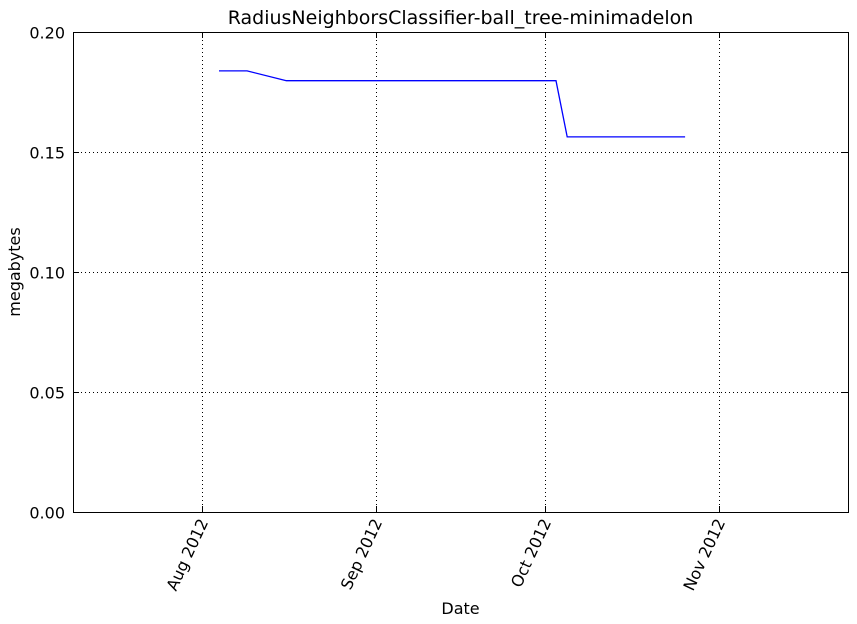 This screenshot has height=624, width=857. Describe the element at coordinates (704, 555) in the screenshot. I see `x-tick-label: Nov 2012` at that location.